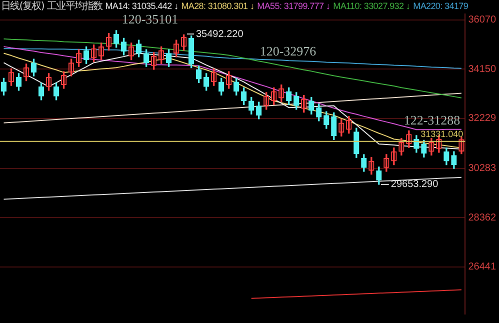  What do you see at coordinates (293, 6) in the screenshot?
I see `text: MA55: 31799.777 ↓` at bounding box center [293, 6].